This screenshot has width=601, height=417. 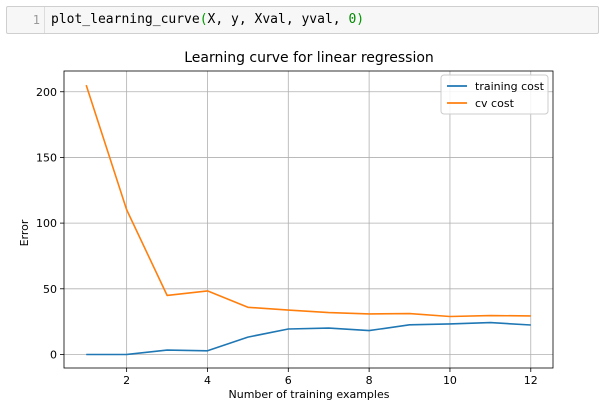 What do you see at coordinates (26, 20) in the screenshot?
I see `line-gutter: 1` at bounding box center [26, 20].